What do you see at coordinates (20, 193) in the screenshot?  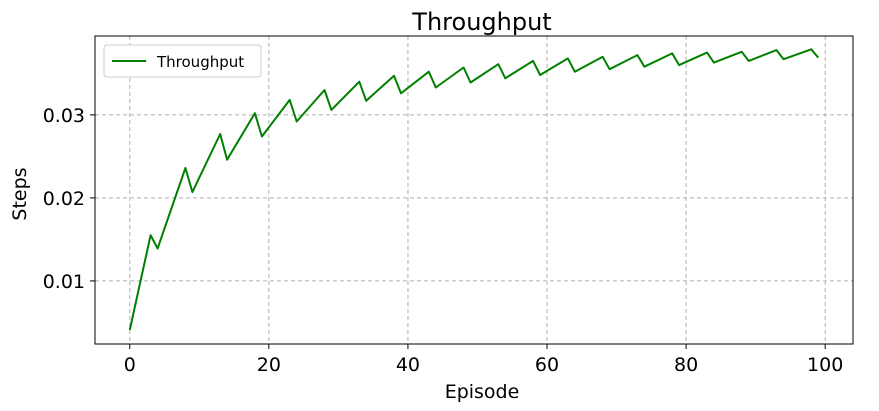 I see `y-axis-label: Steps` at bounding box center [20, 193].